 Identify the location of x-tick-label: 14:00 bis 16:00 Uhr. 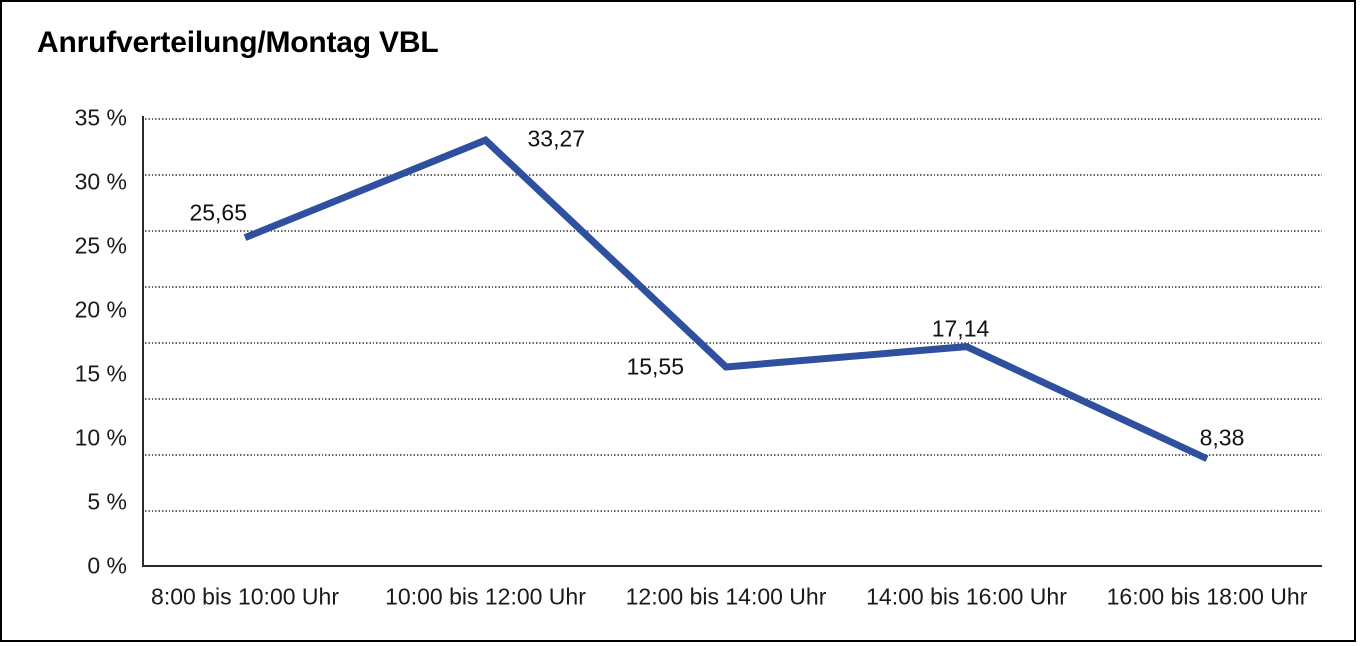
(966, 596).